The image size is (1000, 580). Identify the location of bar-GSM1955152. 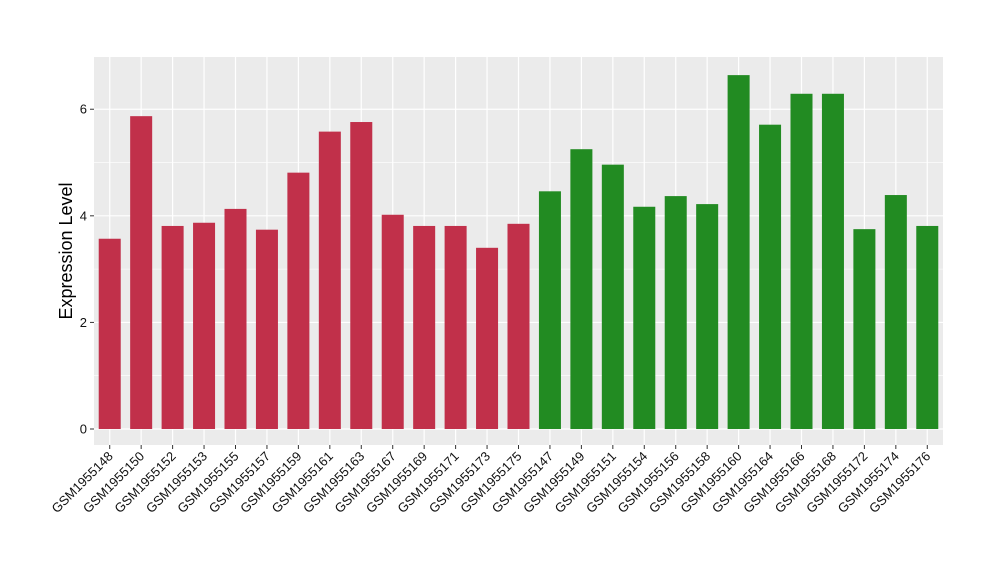
(172, 327).